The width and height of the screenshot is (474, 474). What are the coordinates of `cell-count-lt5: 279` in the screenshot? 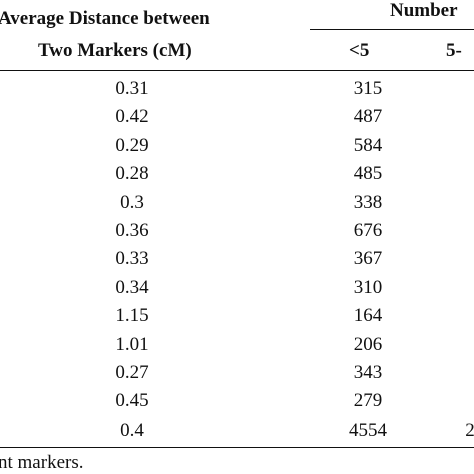 It's located at (368, 401).